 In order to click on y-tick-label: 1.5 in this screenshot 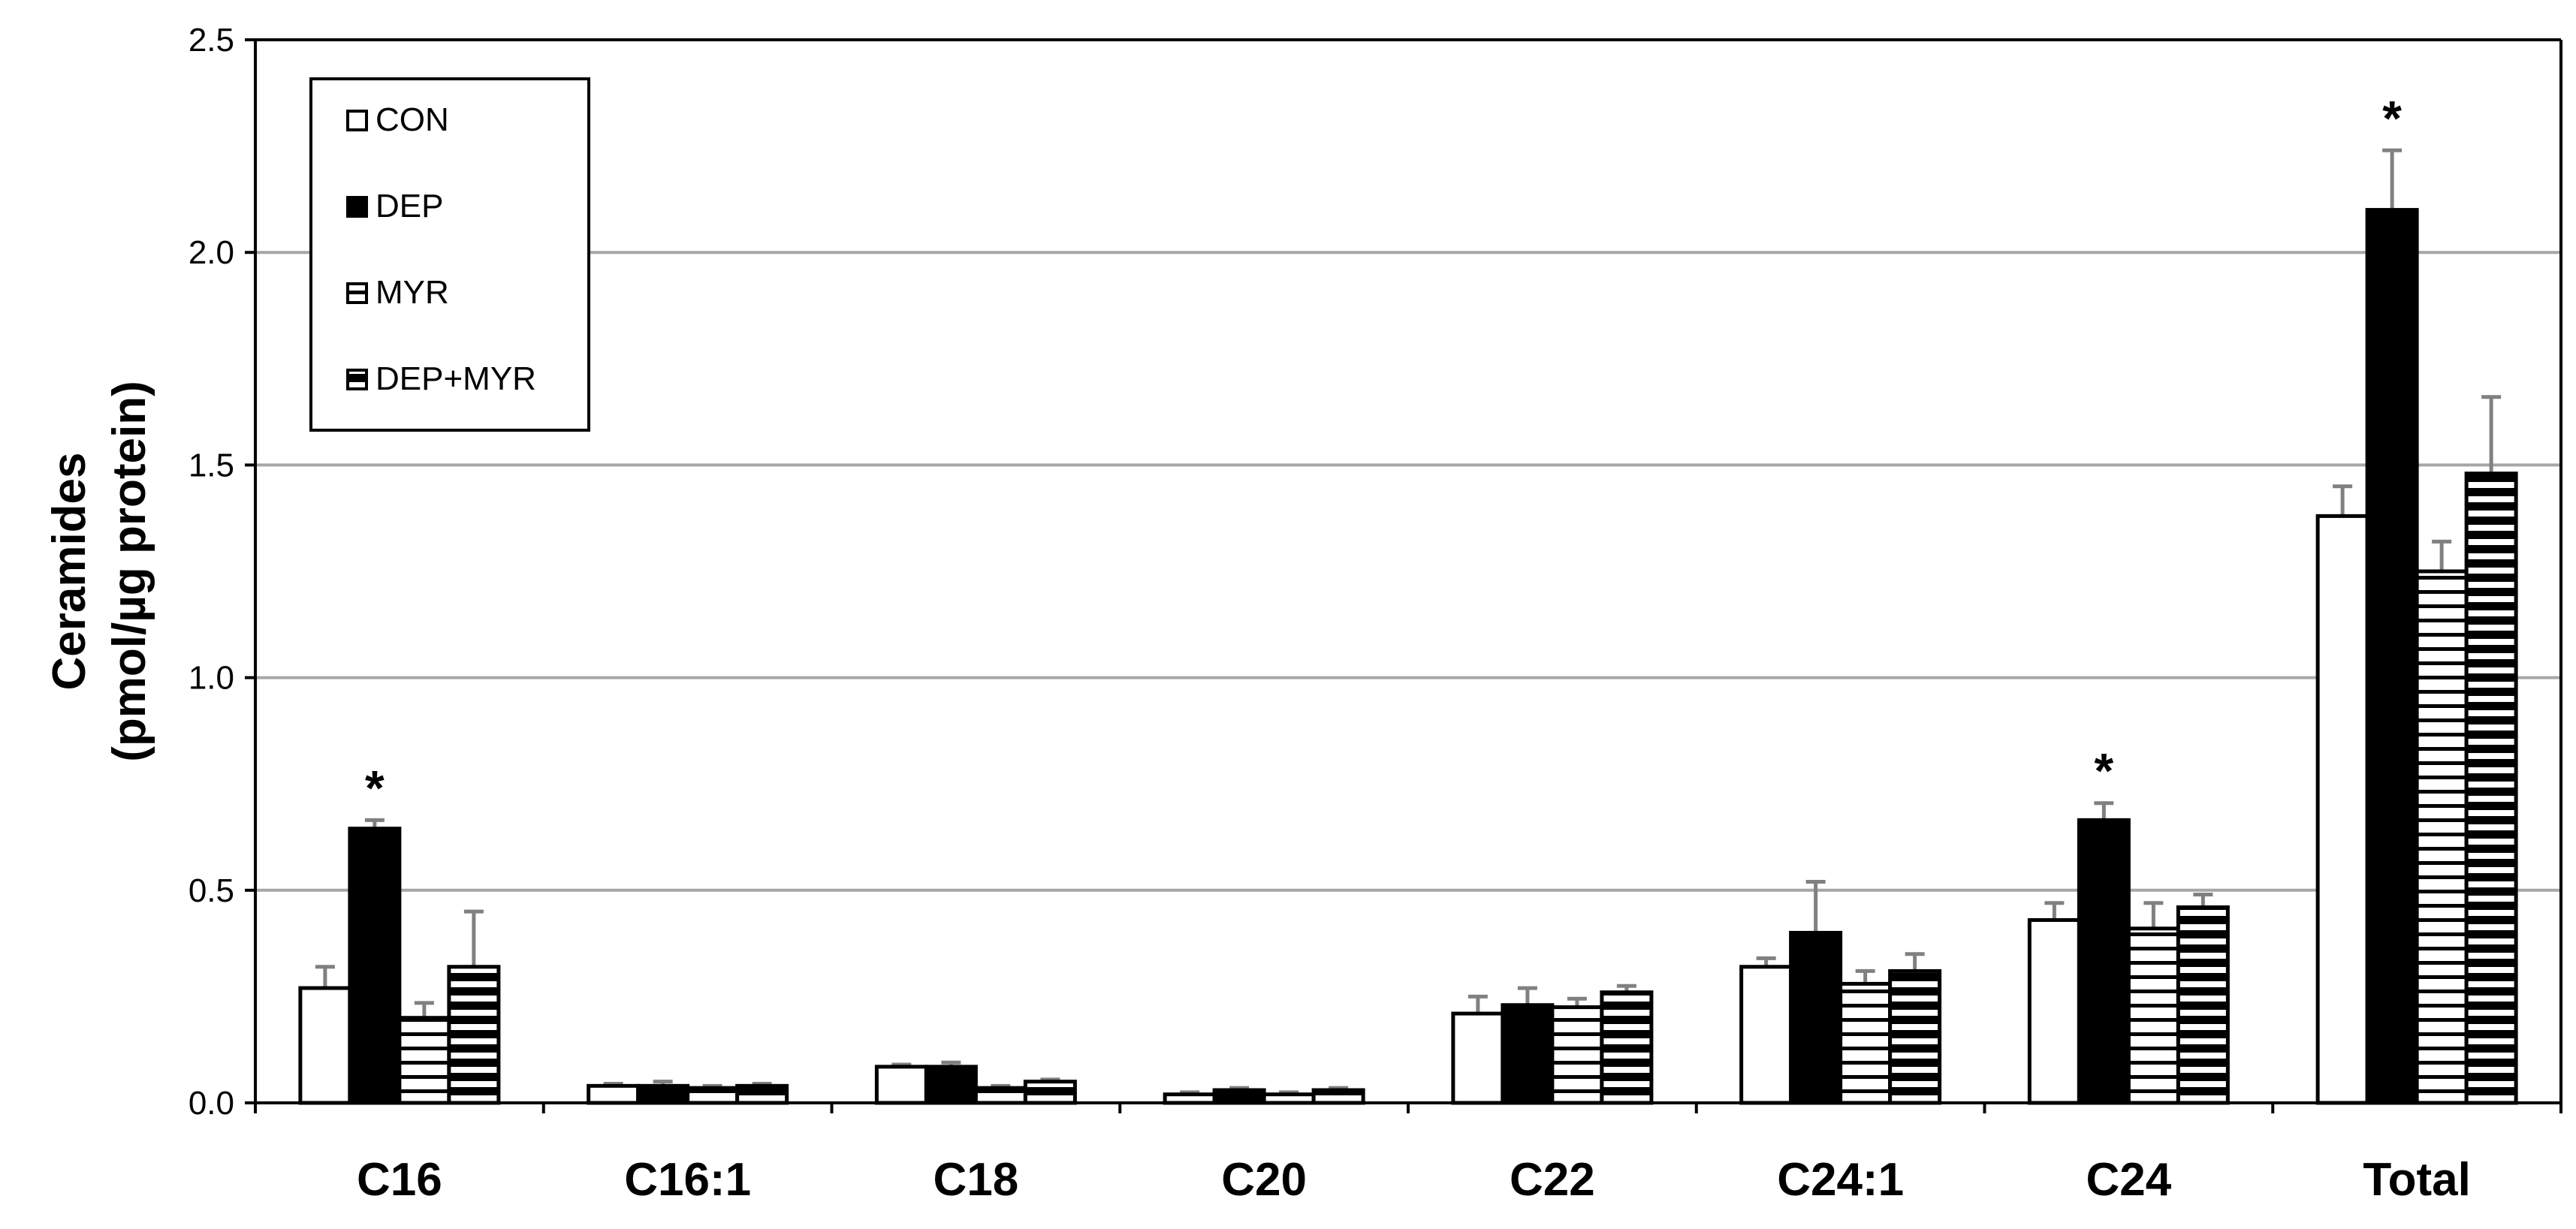, I will do `click(211, 465)`.